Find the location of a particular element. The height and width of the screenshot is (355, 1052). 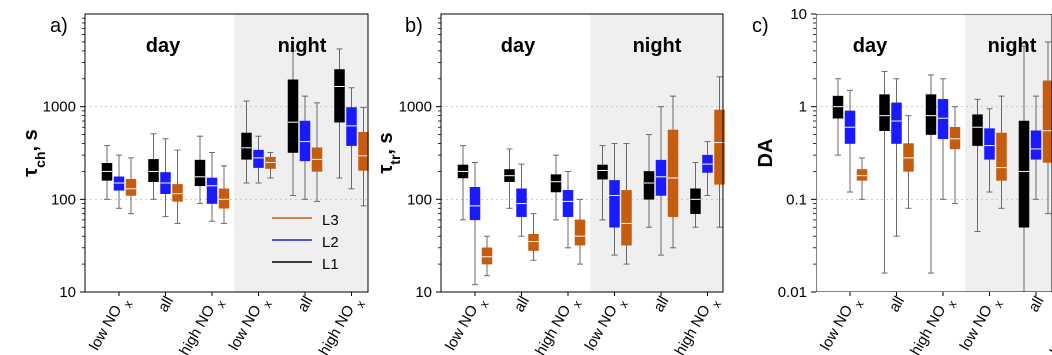

legend: L3 L2 L1 is located at coordinates (305, 242).